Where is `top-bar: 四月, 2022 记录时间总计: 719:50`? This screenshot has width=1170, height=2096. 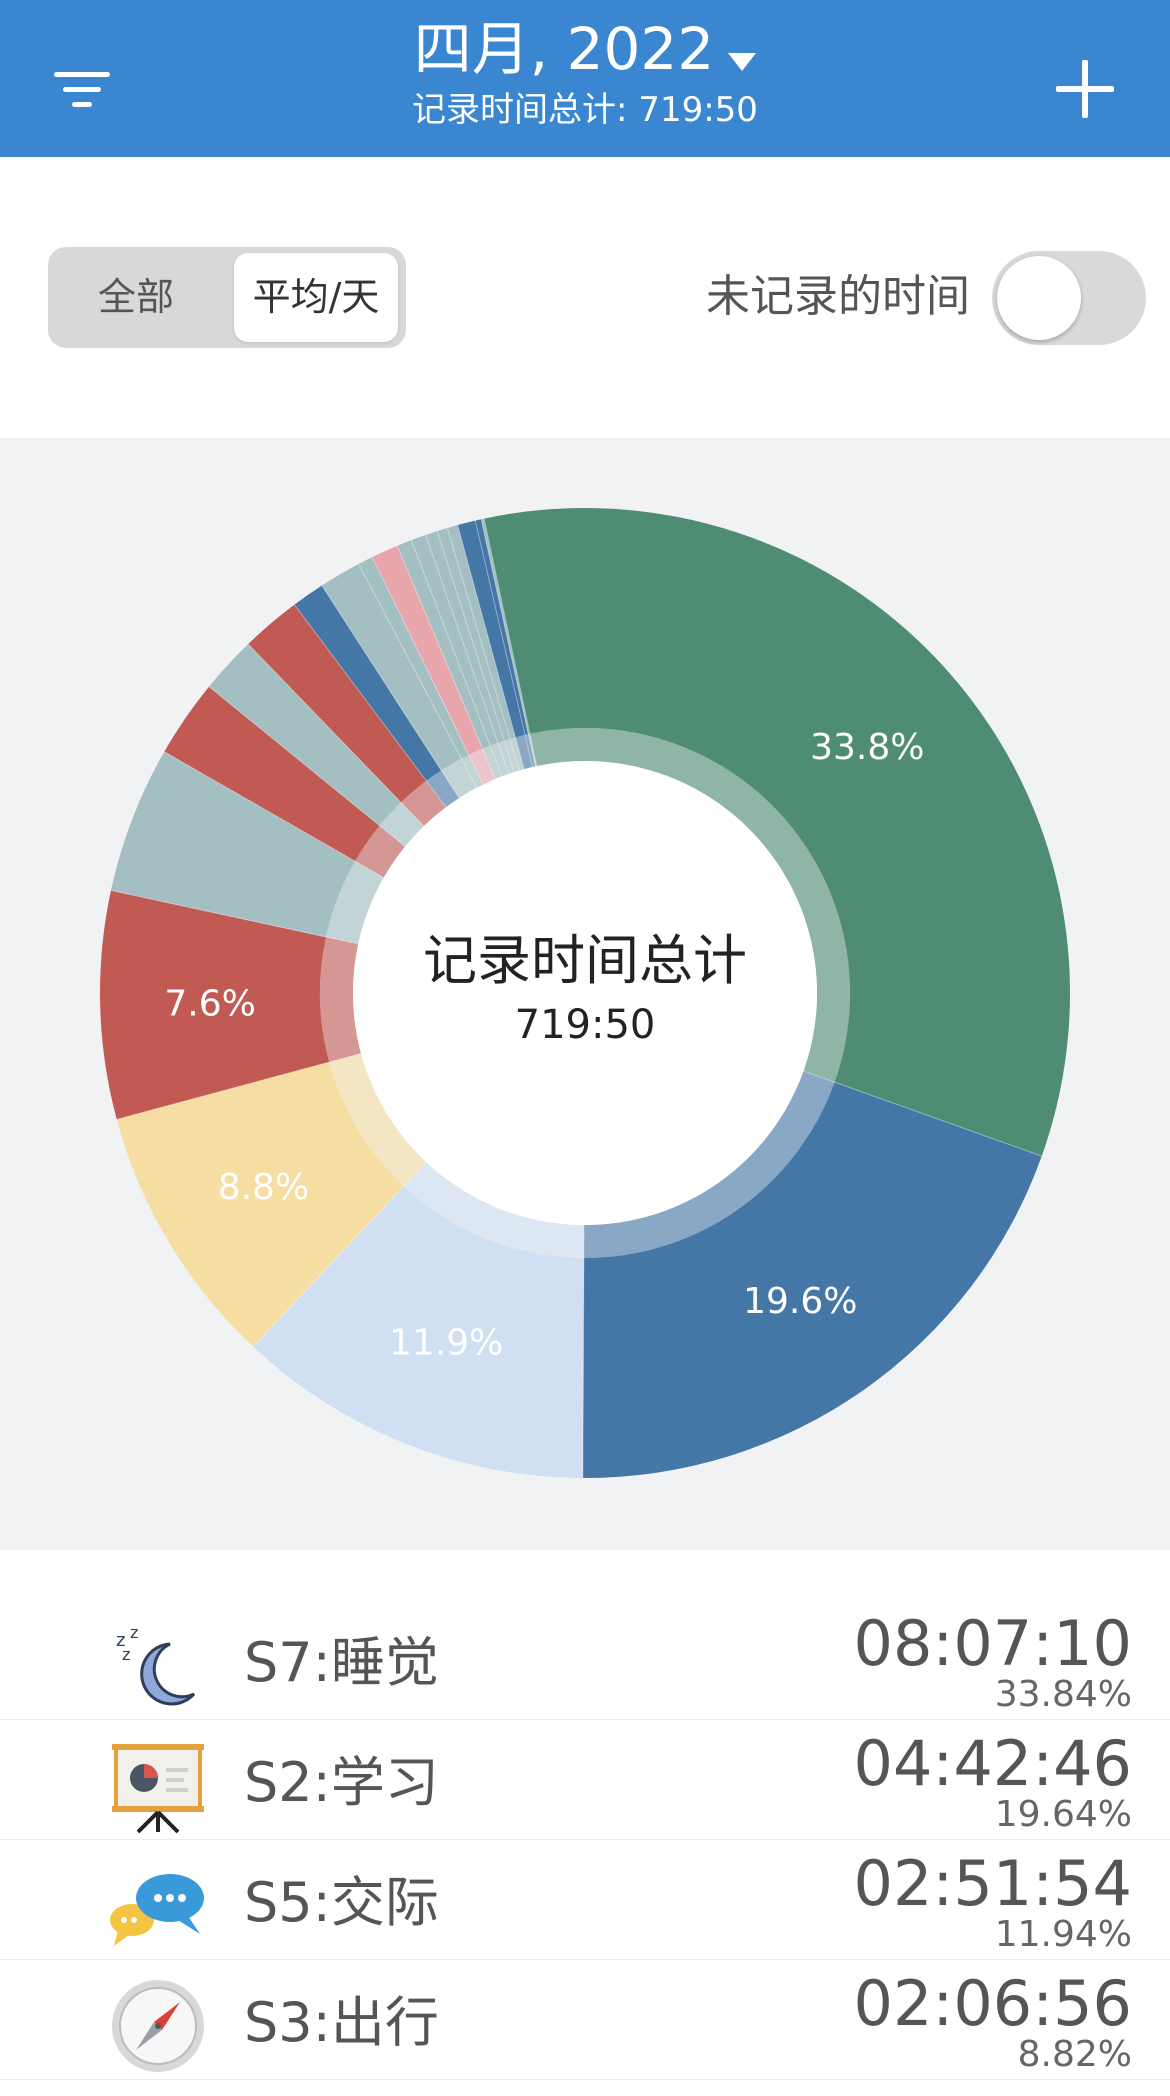
top-bar: 四月, 2022 记录时间总计: 719:50 is located at coordinates (585, 78).